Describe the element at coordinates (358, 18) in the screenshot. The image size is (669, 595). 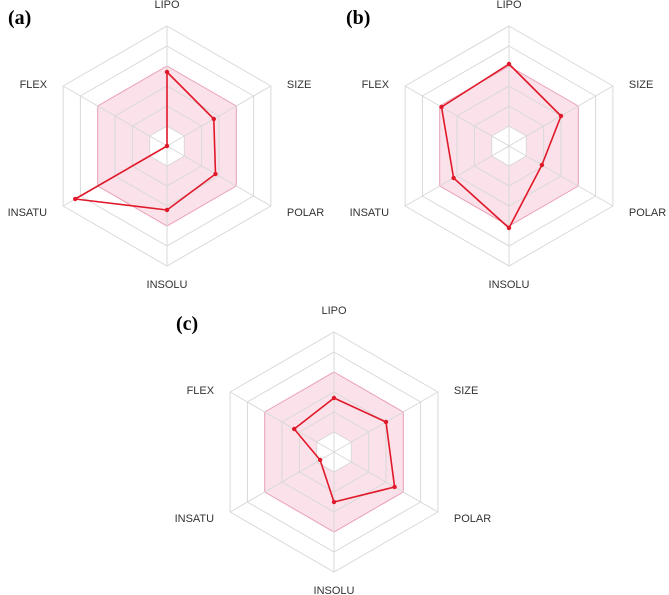
I see `panel-label: (b)` at that location.